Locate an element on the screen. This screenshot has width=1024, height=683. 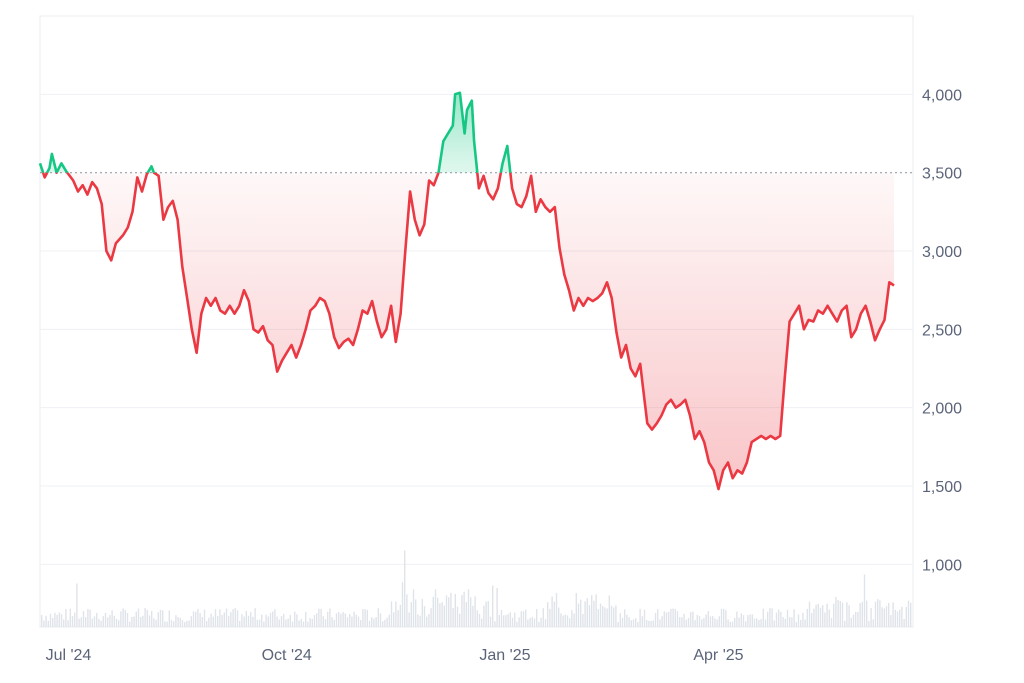
area-fill-above-baseline is located at coordinates (275, 132).